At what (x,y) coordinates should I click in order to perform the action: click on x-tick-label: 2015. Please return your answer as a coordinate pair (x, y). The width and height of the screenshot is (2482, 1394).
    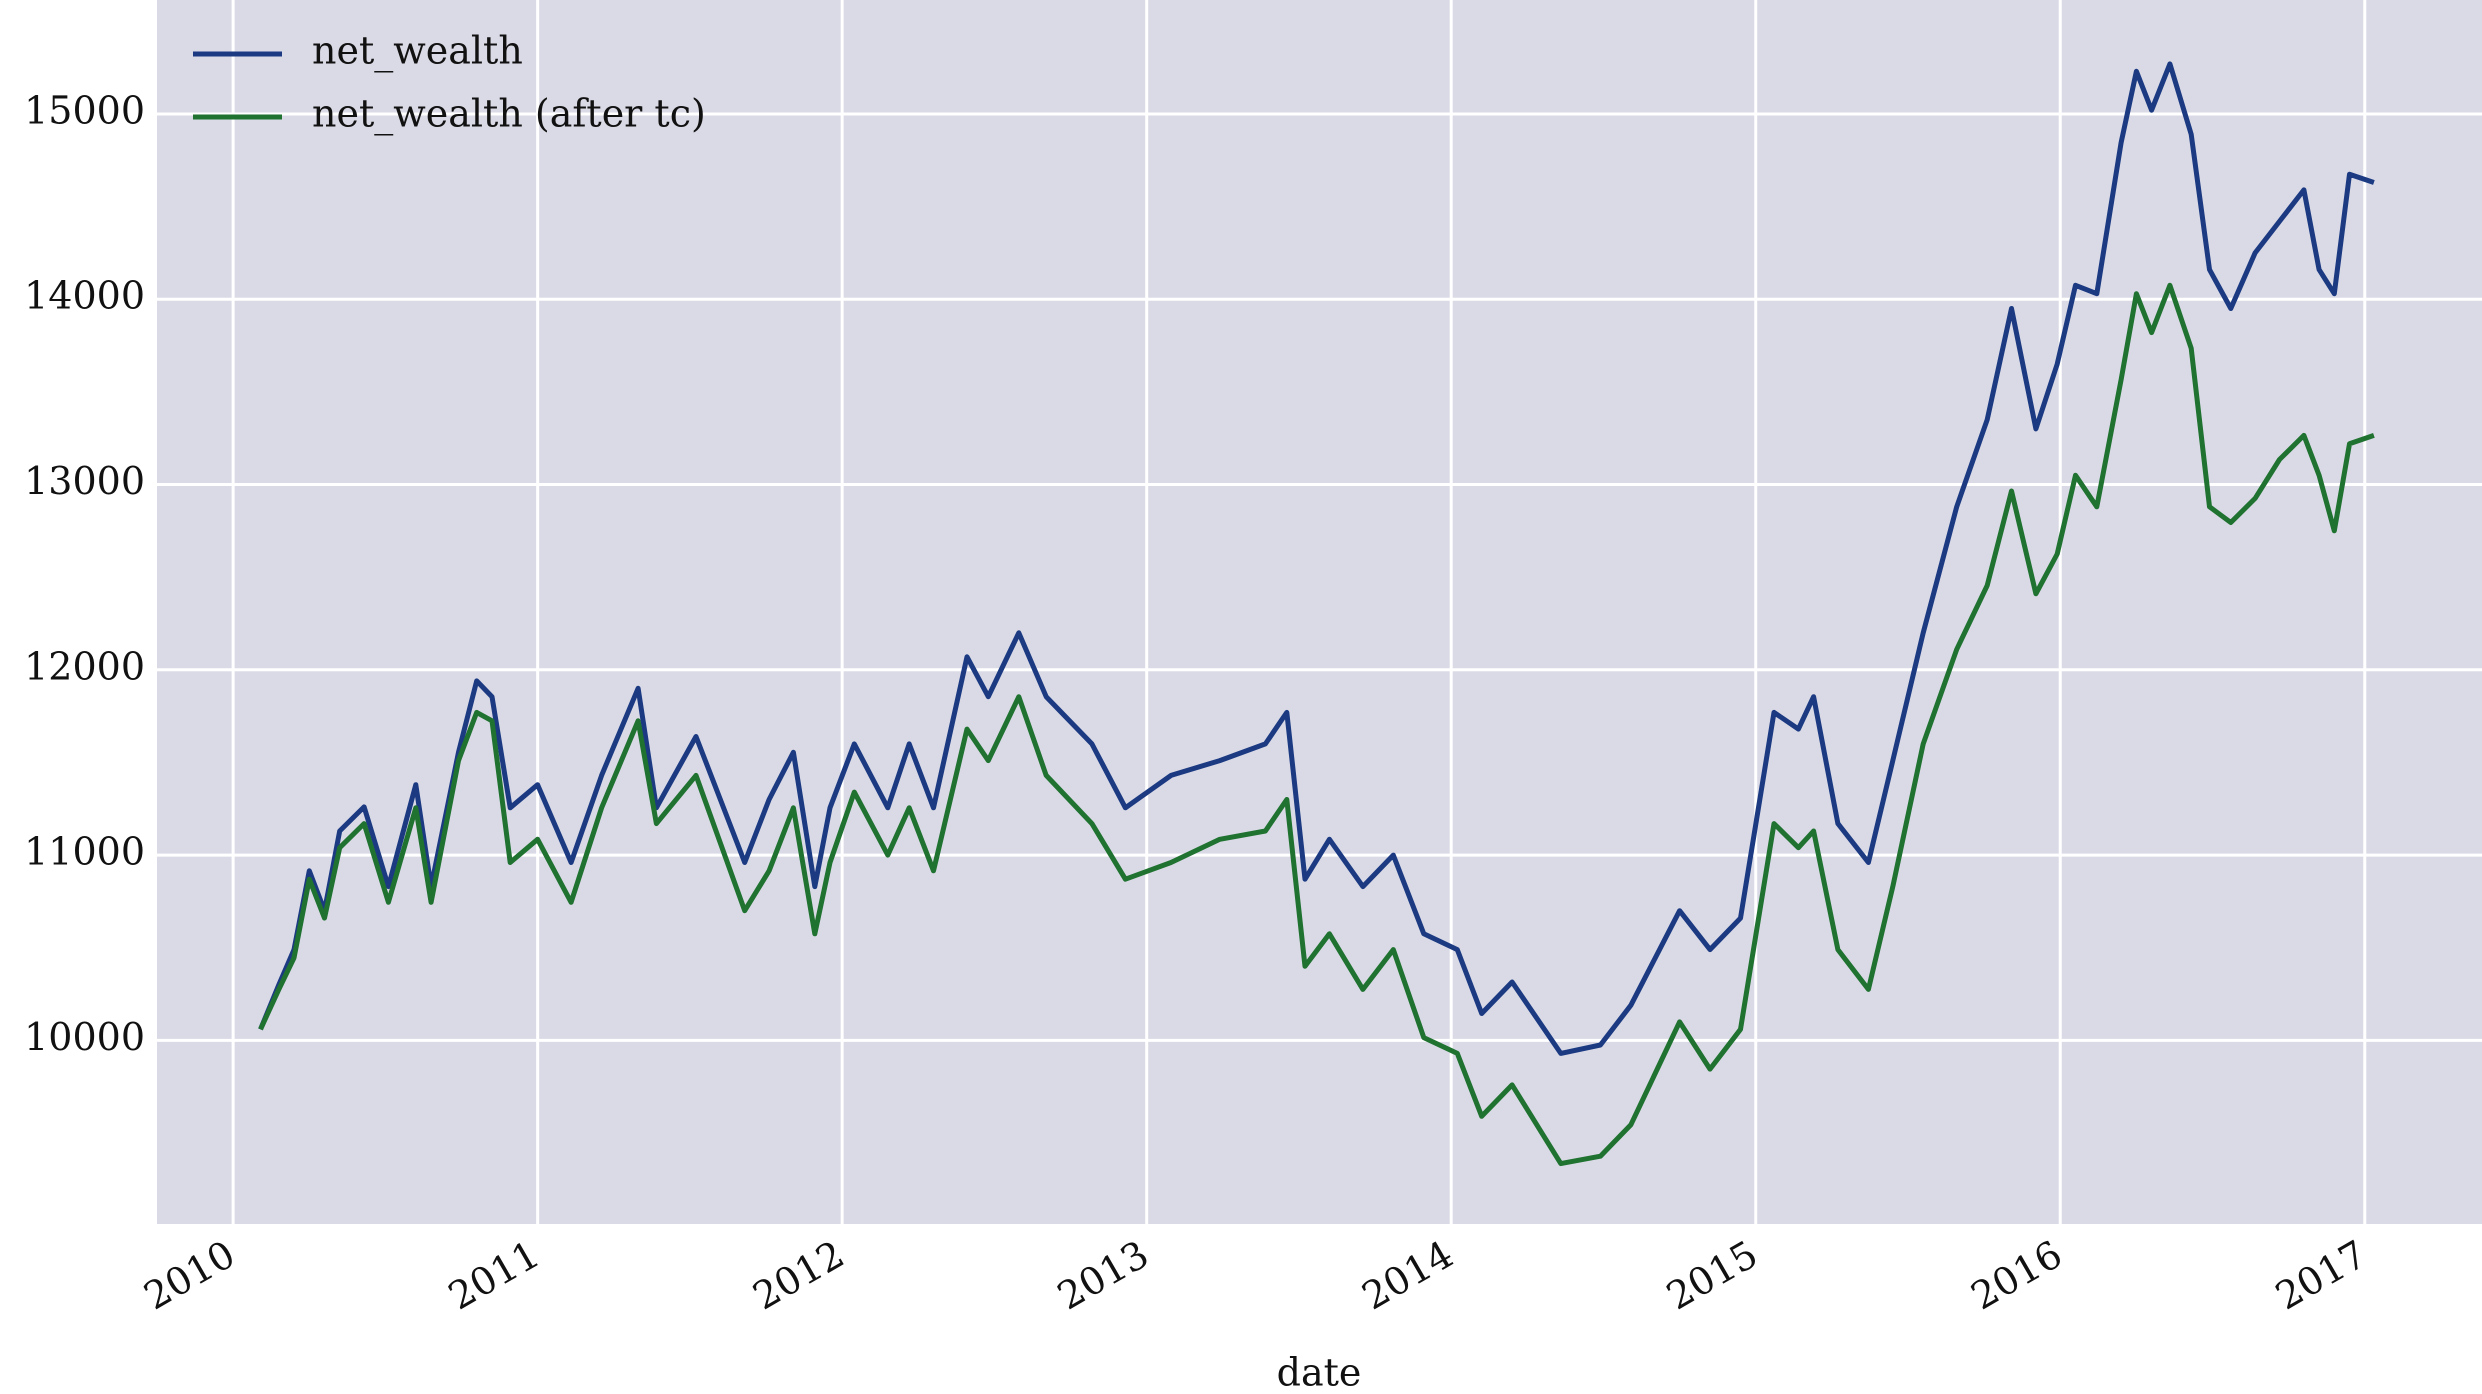
    Looking at the image, I should click on (1712, 1275).